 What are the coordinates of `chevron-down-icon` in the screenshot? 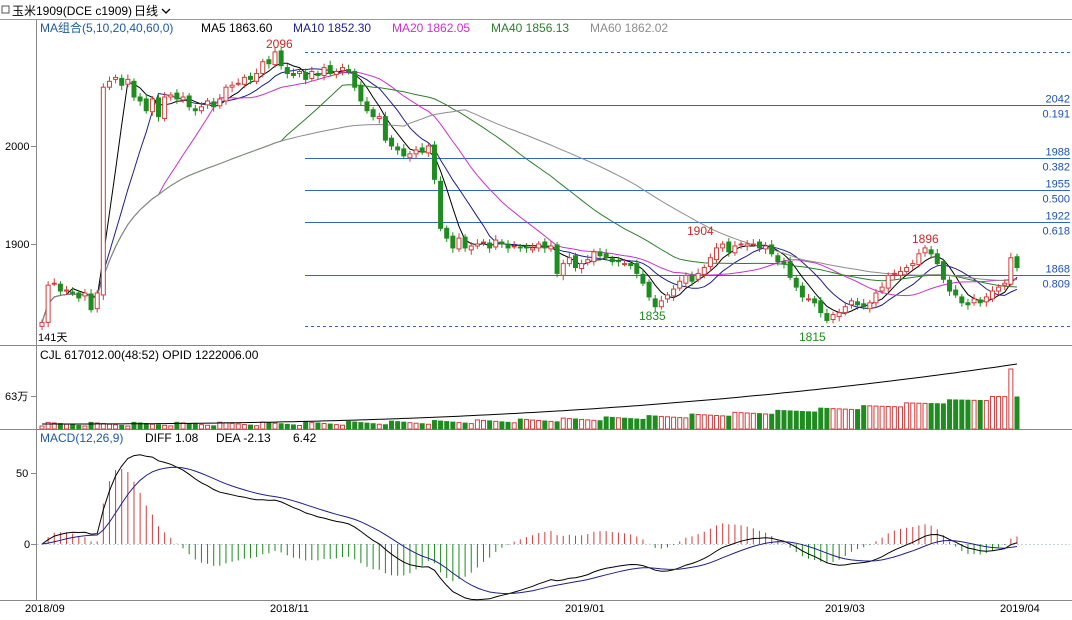 It's located at (166, 11).